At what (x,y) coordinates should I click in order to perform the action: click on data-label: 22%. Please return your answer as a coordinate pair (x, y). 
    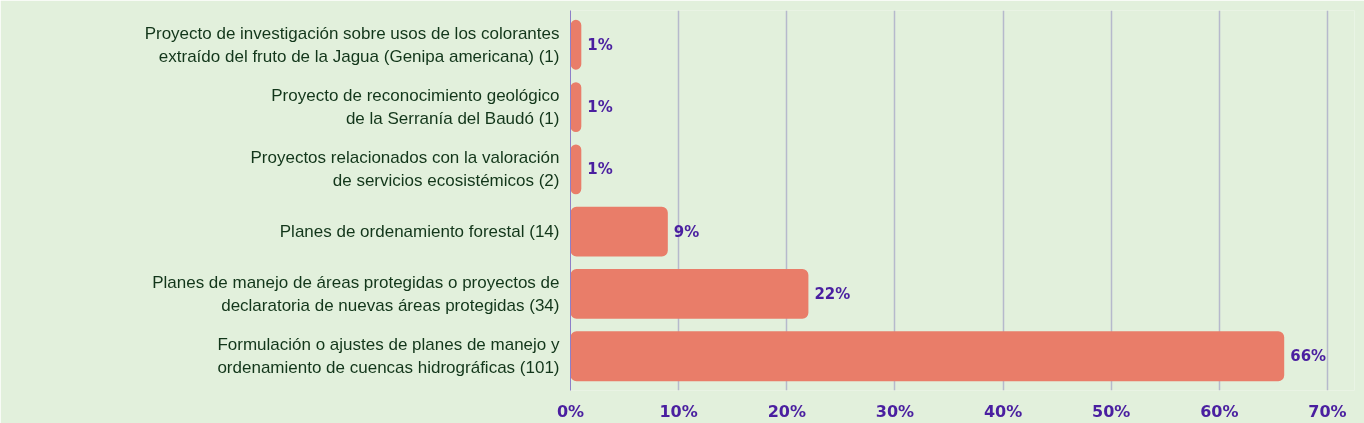
    Looking at the image, I should click on (832, 293).